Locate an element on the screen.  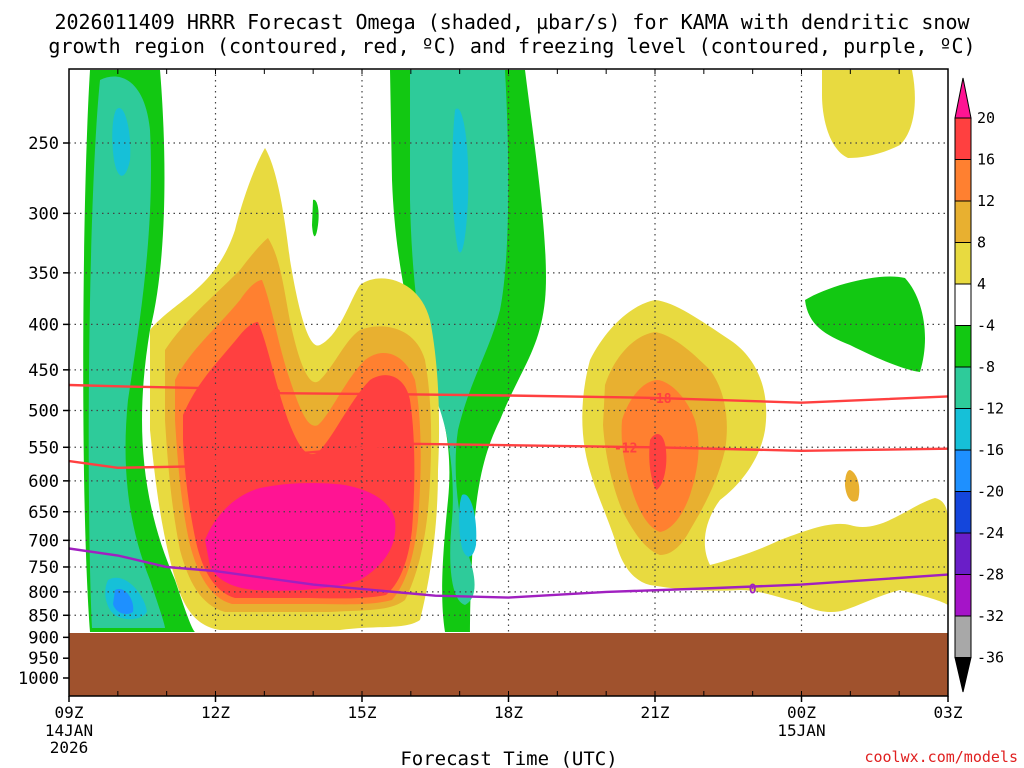
colorbar-top-arrow is located at coordinates (963, 98).